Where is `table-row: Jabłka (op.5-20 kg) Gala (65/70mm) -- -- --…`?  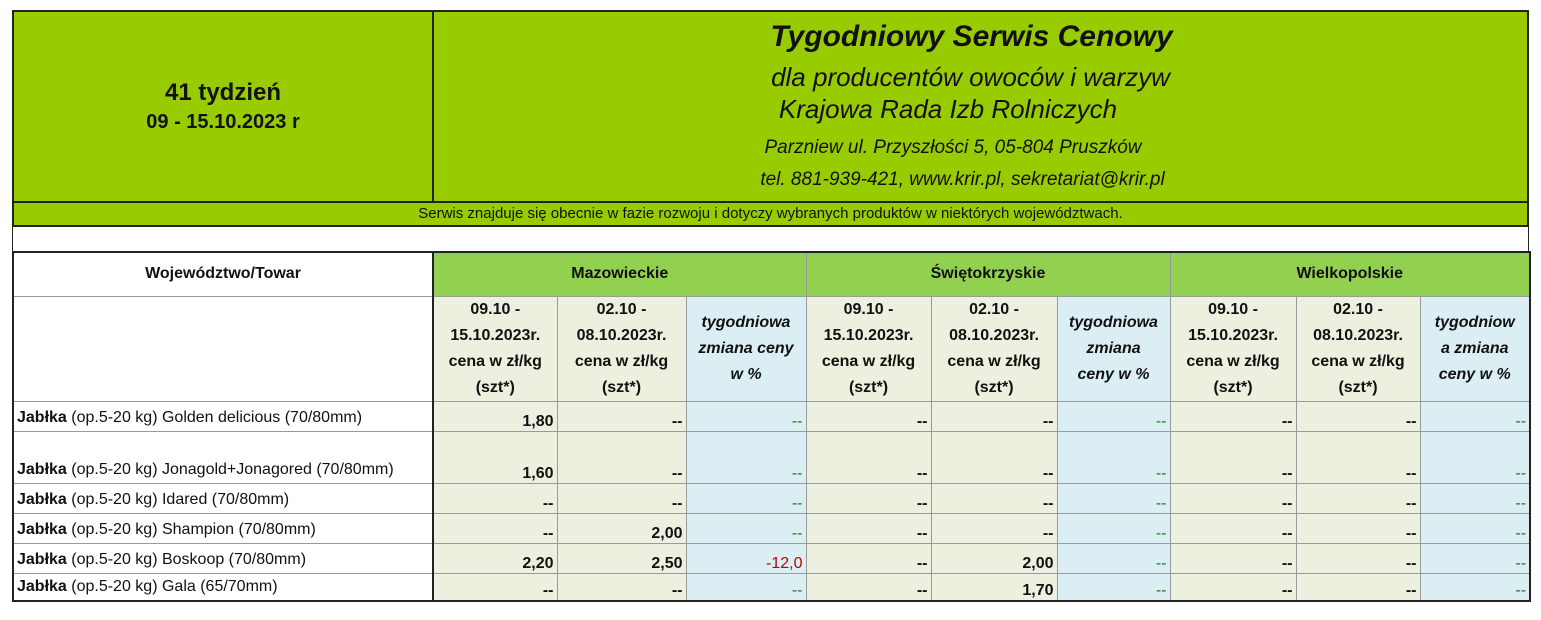 table-row: Jabłka (op.5-20 kg) Gala (65/70mm) -- -- --… is located at coordinates (771, 586).